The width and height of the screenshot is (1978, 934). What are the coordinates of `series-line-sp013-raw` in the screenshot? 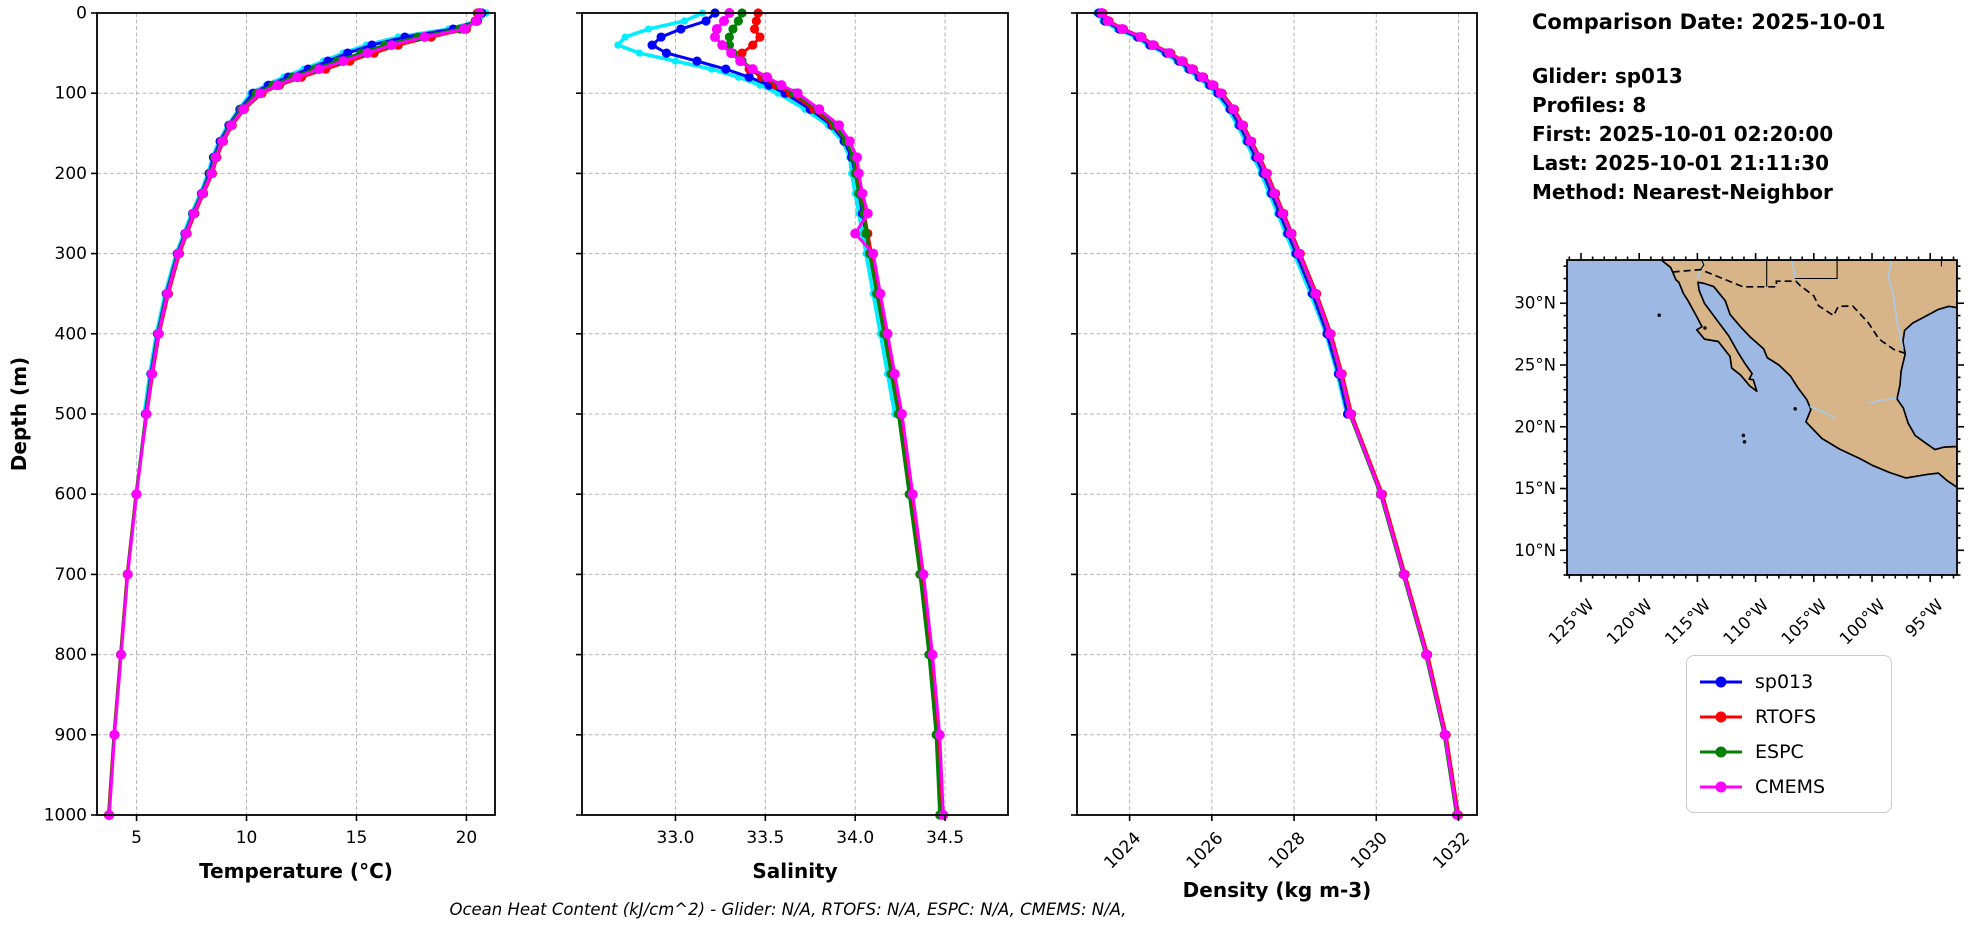 It's located at (1221, 213).